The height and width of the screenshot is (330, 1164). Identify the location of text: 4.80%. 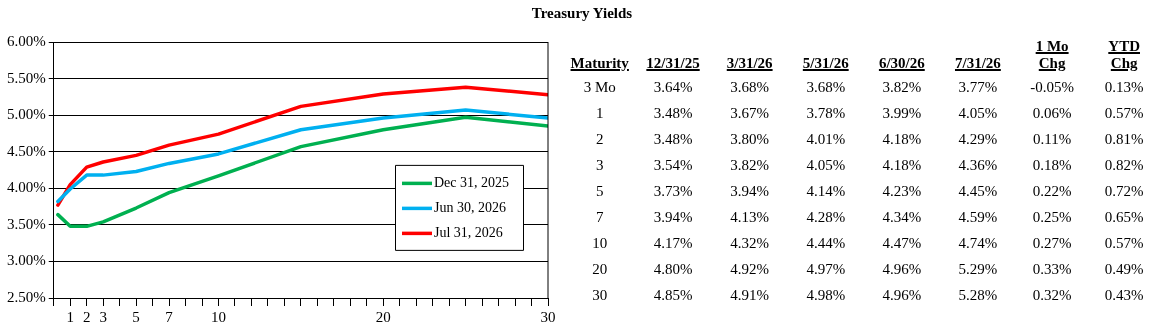
(673, 269).